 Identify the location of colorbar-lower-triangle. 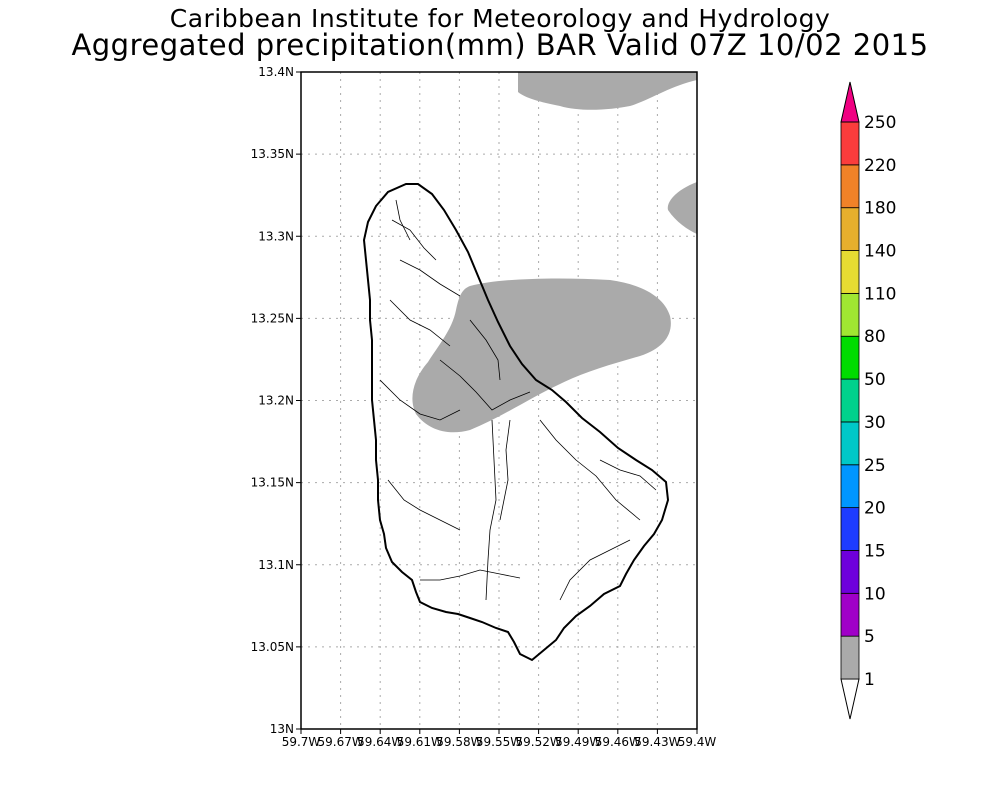
(850, 699).